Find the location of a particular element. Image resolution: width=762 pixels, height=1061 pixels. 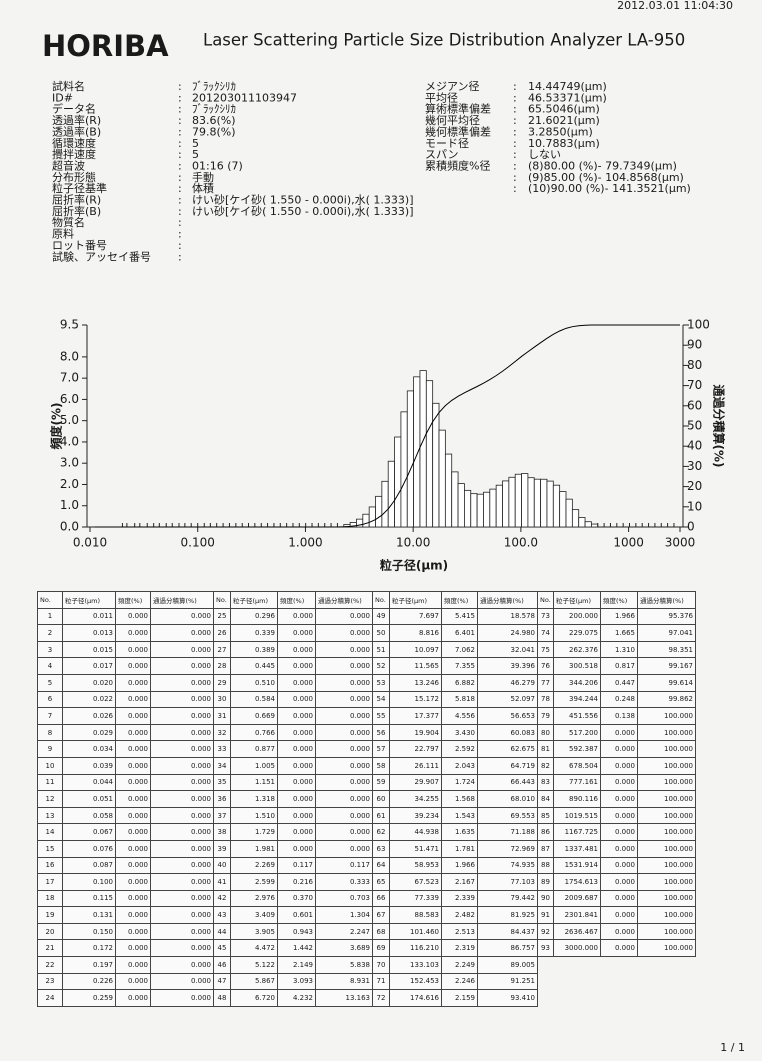

y-tick-label: 9.5 is located at coordinates (69, 325).